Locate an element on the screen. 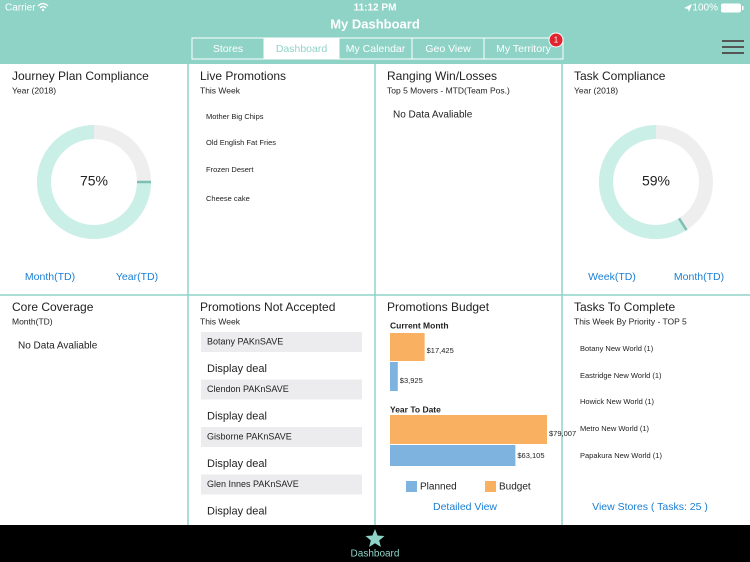  badge-count: 1 is located at coordinates (556, 40).